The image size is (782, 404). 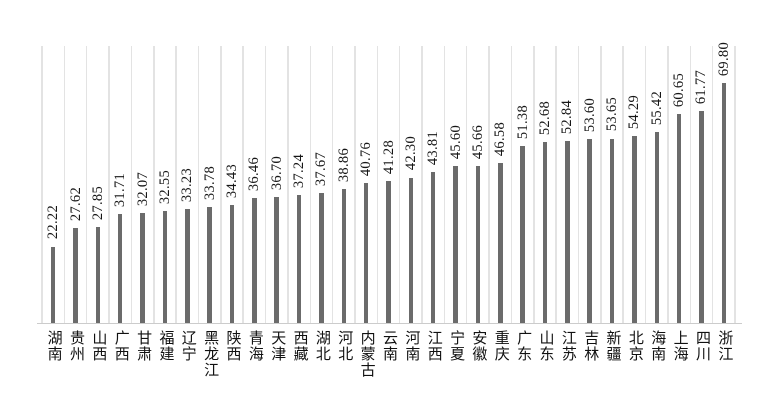 I want to click on value-label: 69.80, so click(x=723, y=58).